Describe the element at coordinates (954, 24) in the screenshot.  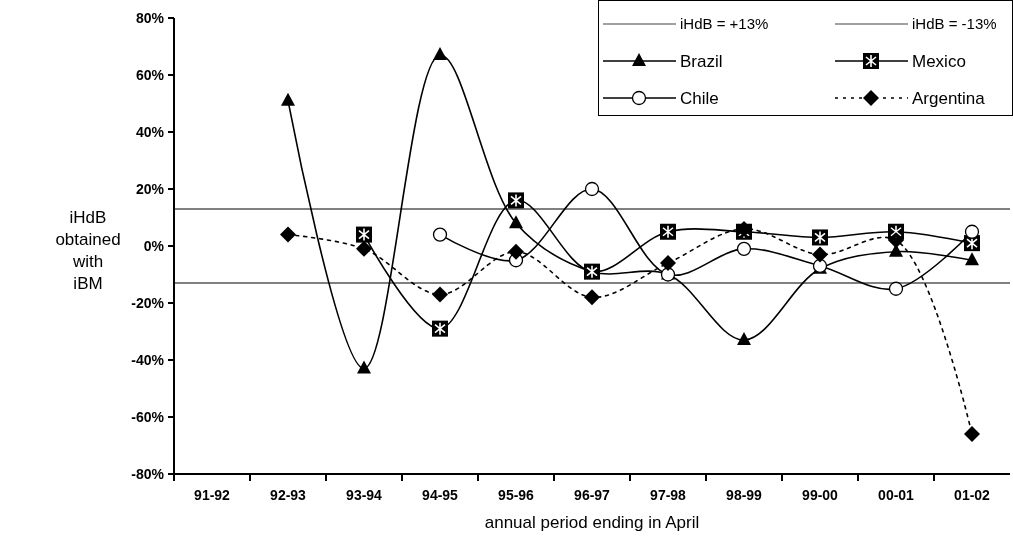
I see `legend-label: iHdB = -13%` at that location.